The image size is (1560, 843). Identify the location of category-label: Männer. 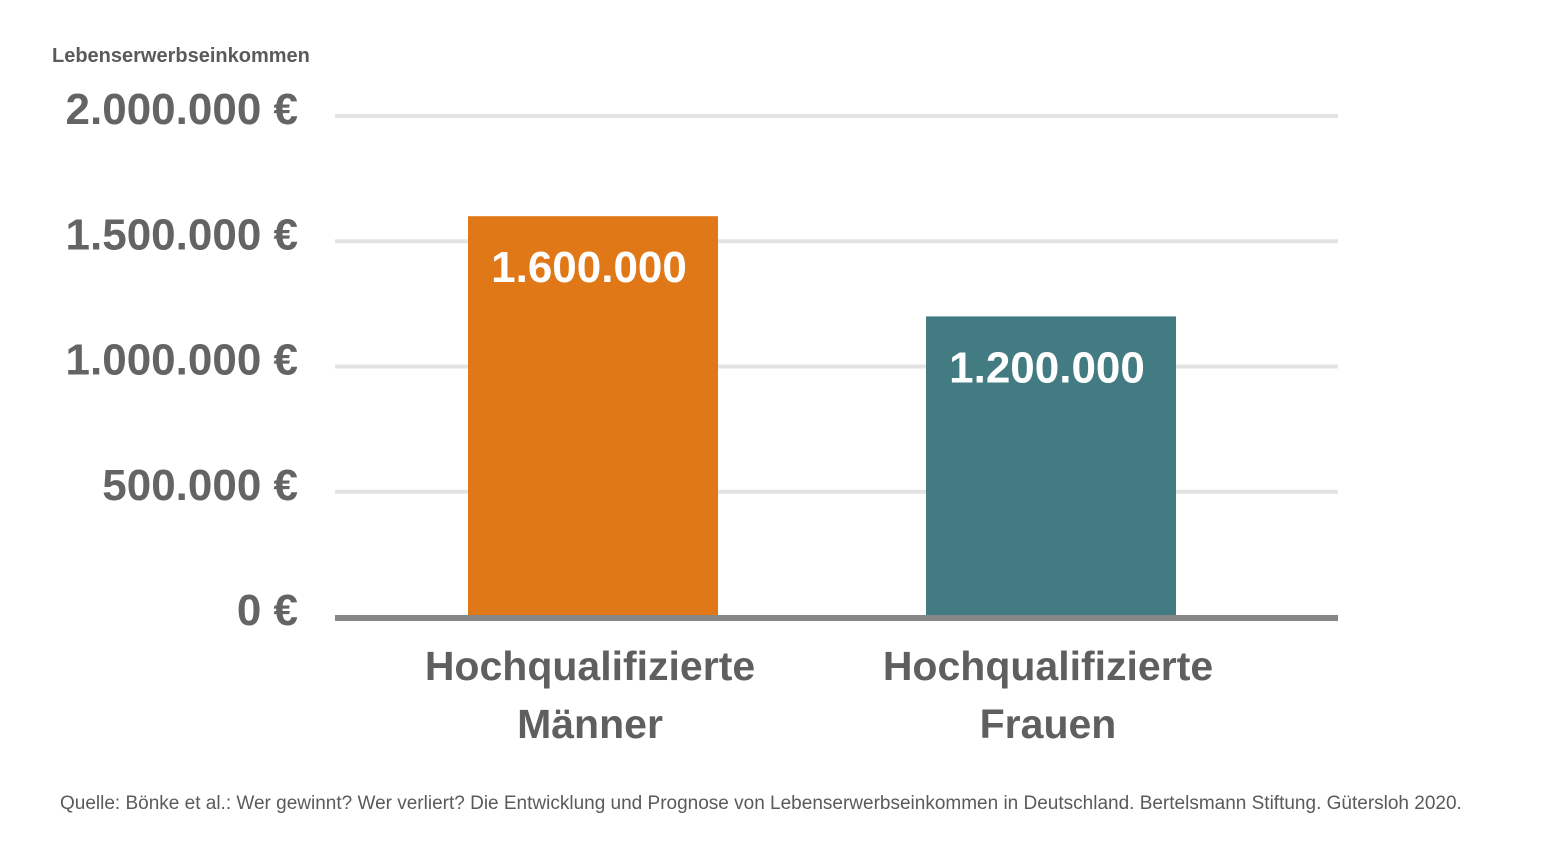
(590, 724).